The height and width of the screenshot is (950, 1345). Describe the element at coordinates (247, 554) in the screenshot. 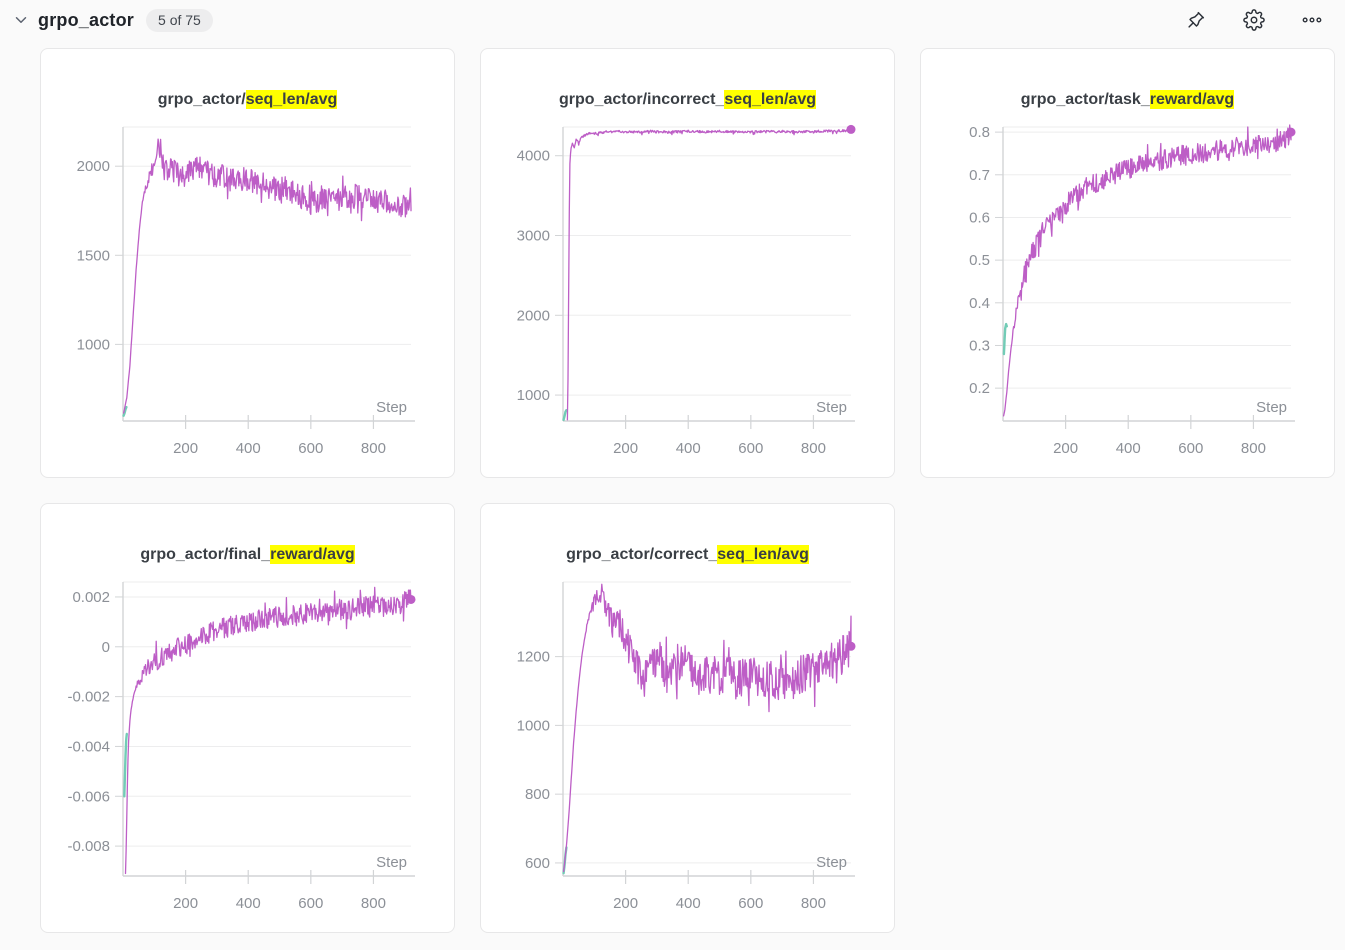

I see `chart-title: grpo_actor/final_reward/avg` at that location.